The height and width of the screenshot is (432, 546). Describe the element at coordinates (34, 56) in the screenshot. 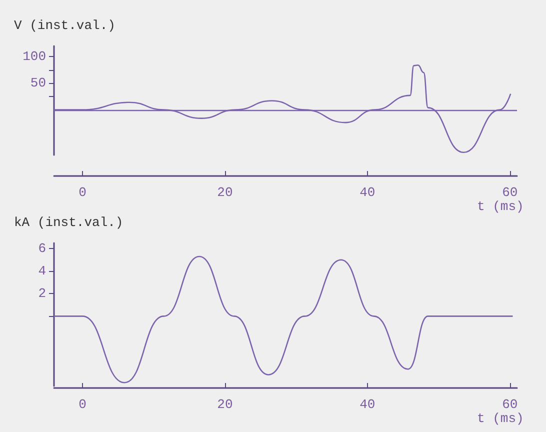

I see `y-tick-label: 100` at that location.